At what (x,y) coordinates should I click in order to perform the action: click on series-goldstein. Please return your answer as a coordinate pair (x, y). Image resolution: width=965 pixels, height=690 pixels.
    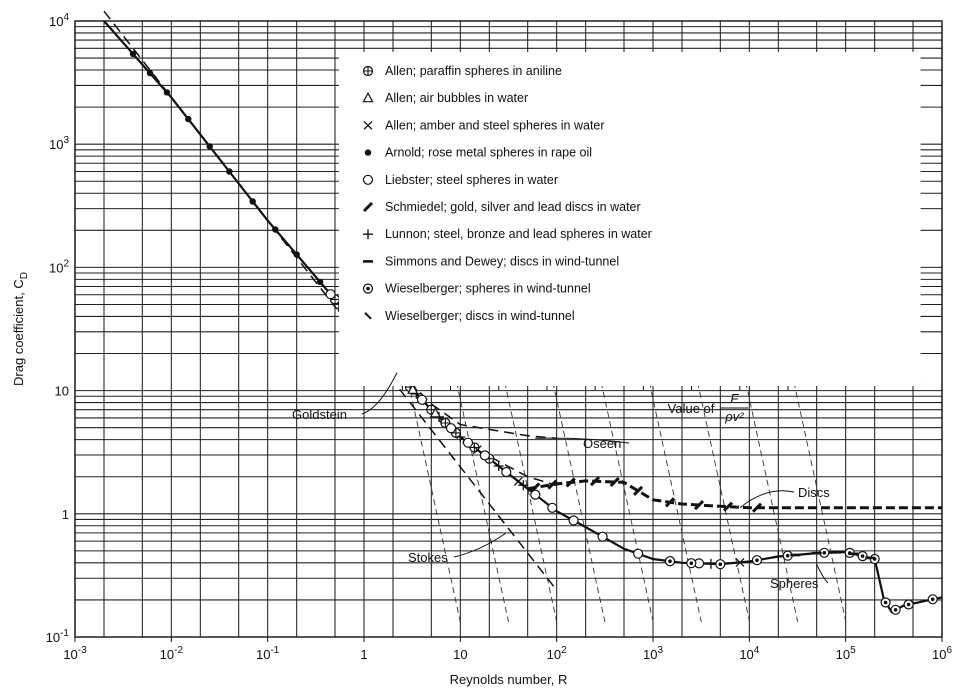
    Looking at the image, I should click on (460, 387).